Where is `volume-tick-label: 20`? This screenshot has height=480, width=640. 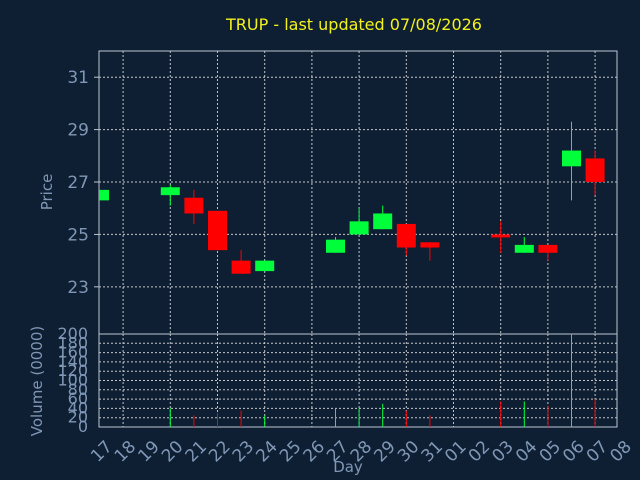 volume-tick-label: 20 is located at coordinates (78, 417).